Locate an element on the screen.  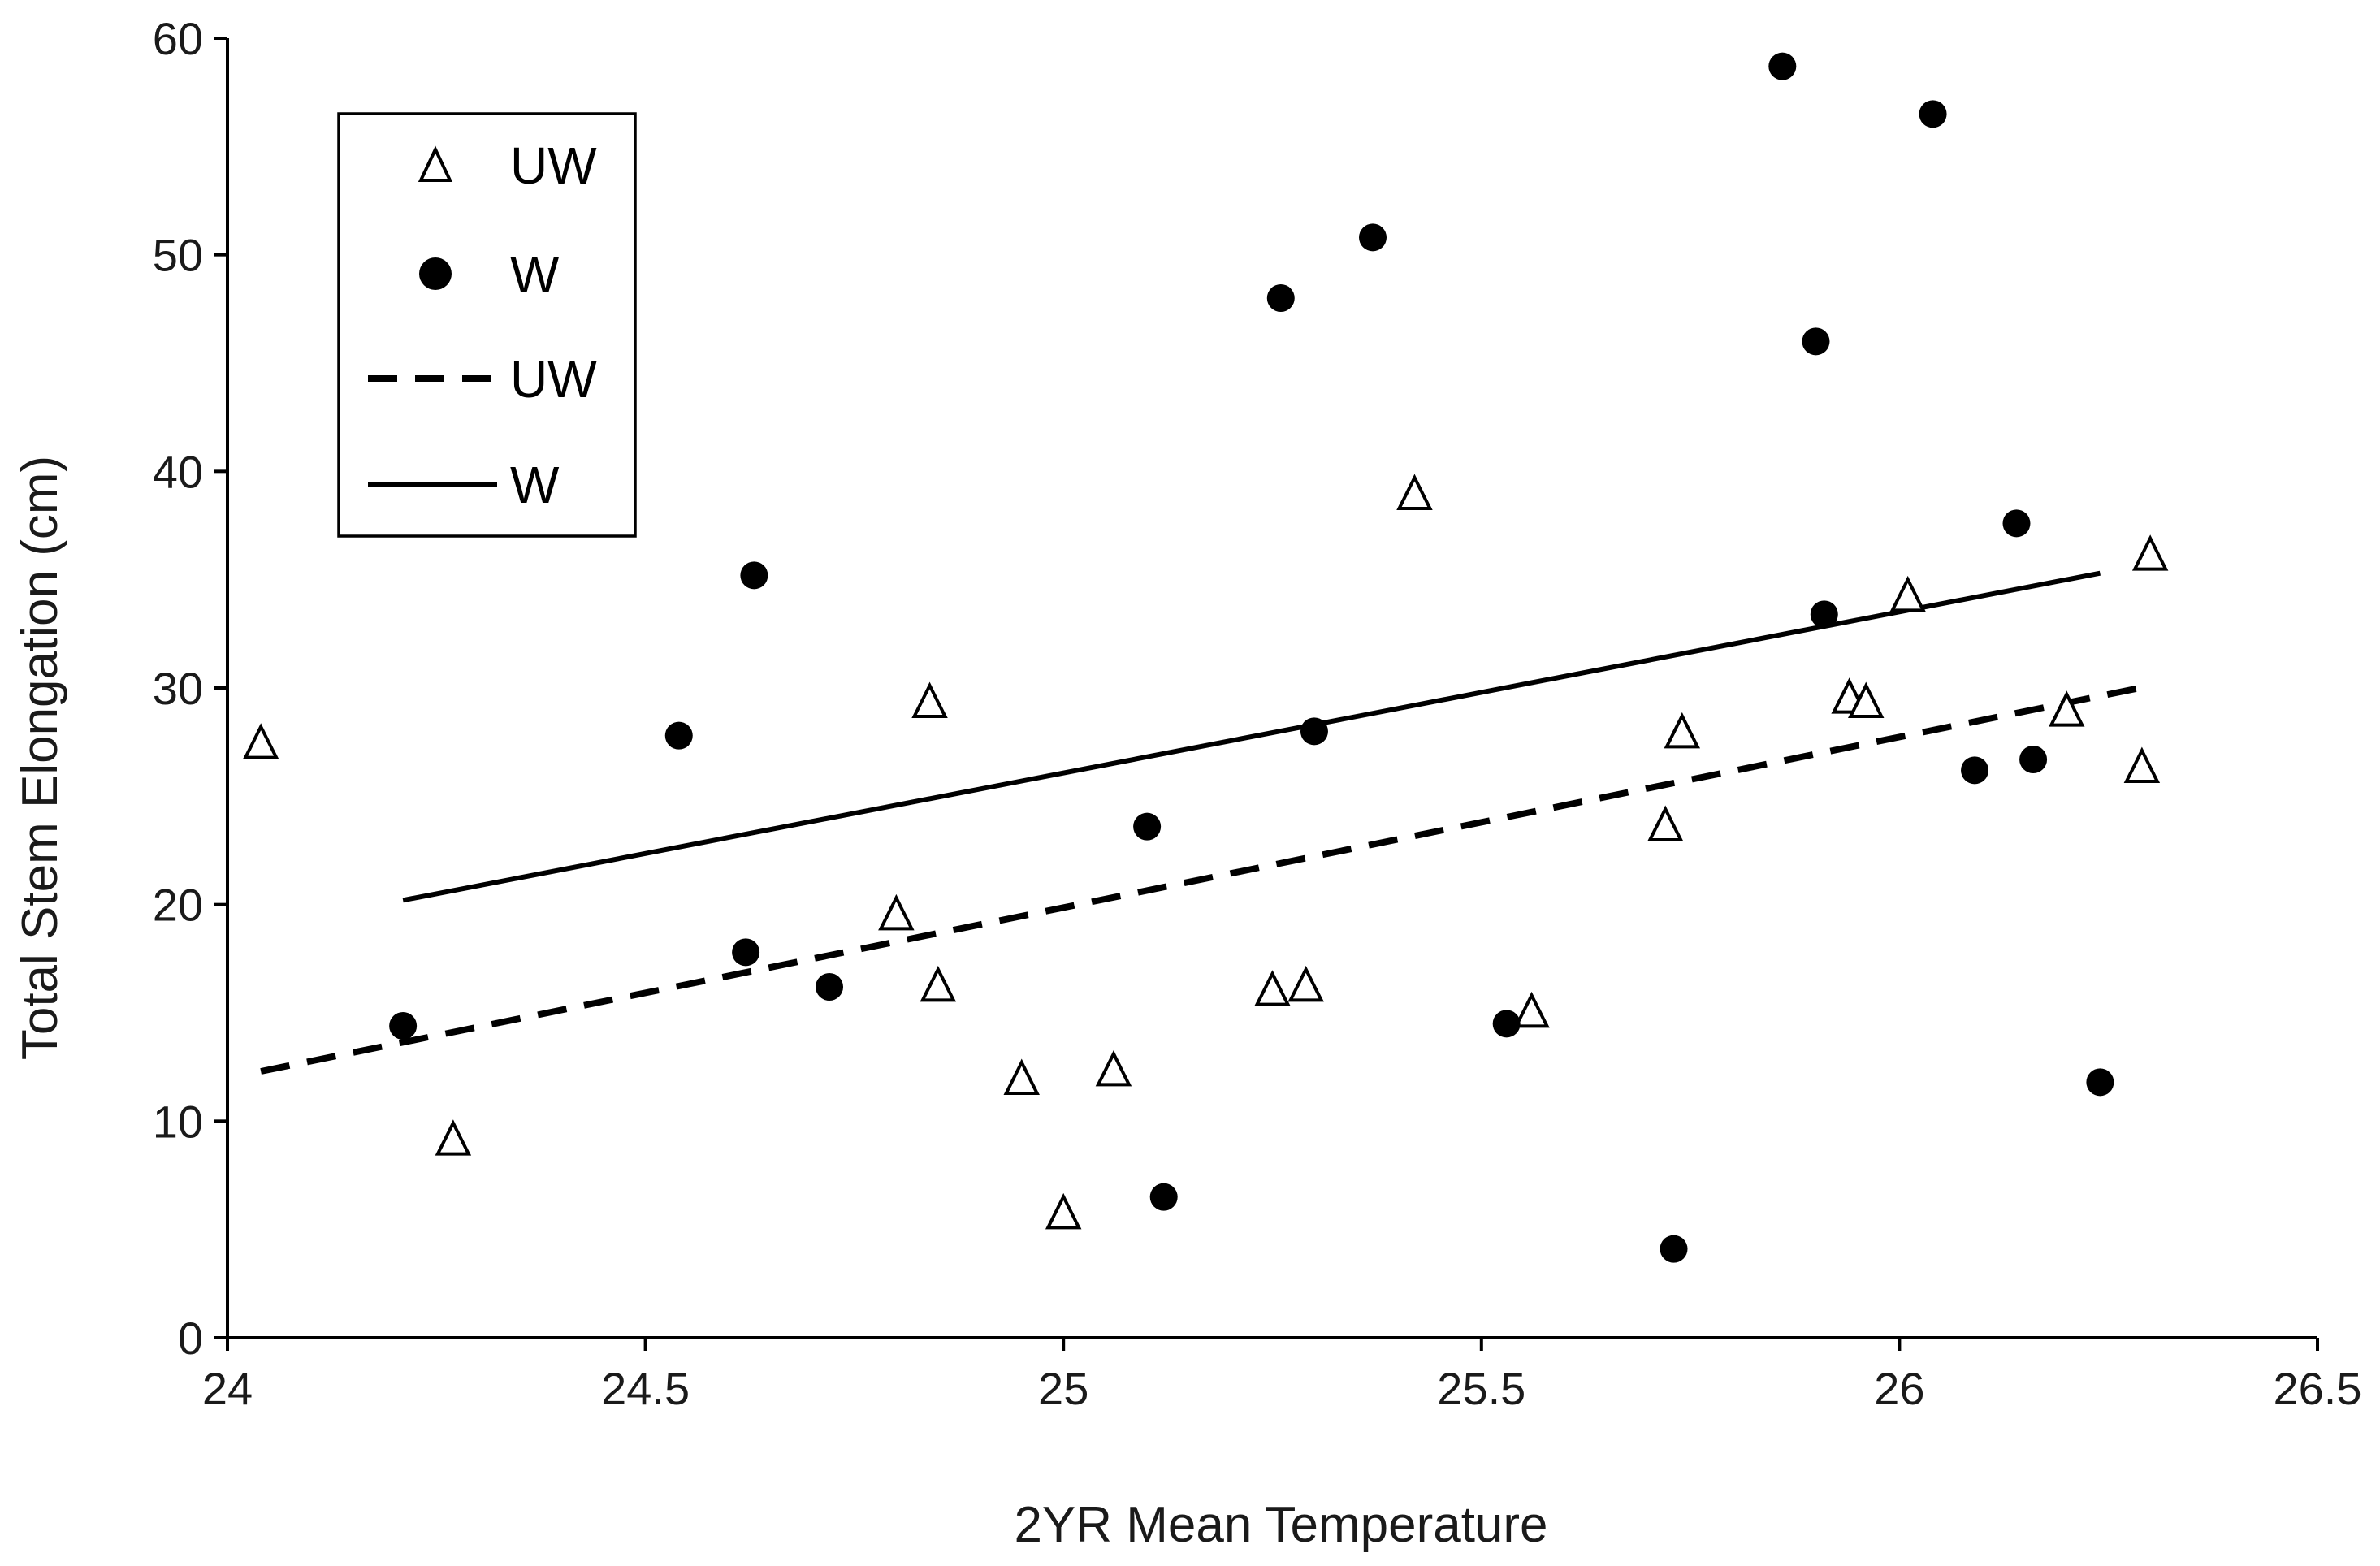
legend-label-w-trend: W is located at coordinates (535, 485).